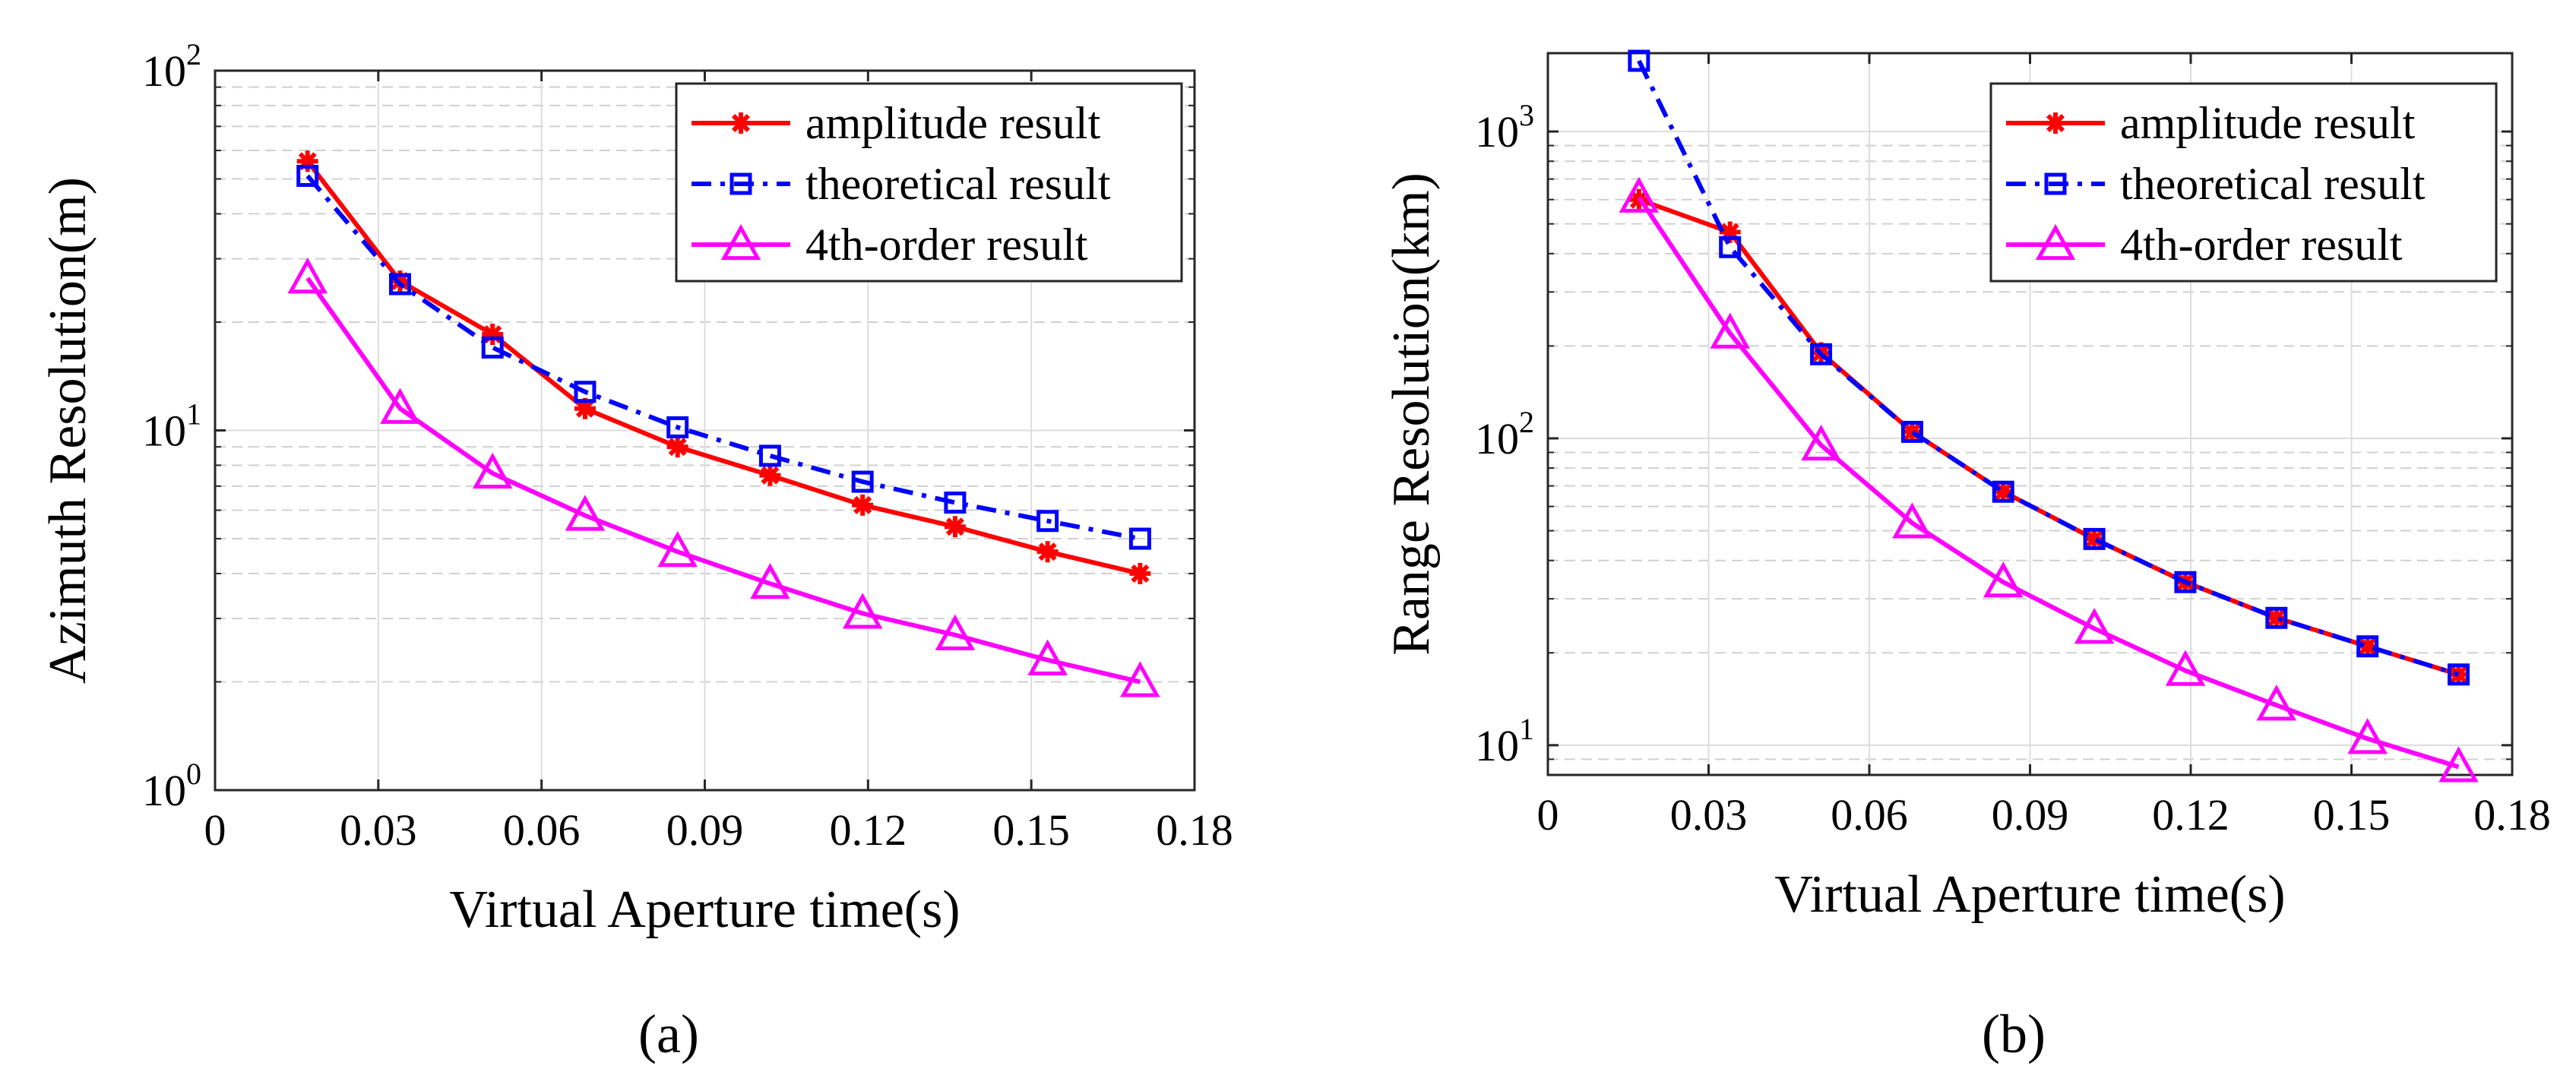 The width and height of the screenshot is (2576, 1072). I want to click on series-theoretical-result, so click(723, 357).